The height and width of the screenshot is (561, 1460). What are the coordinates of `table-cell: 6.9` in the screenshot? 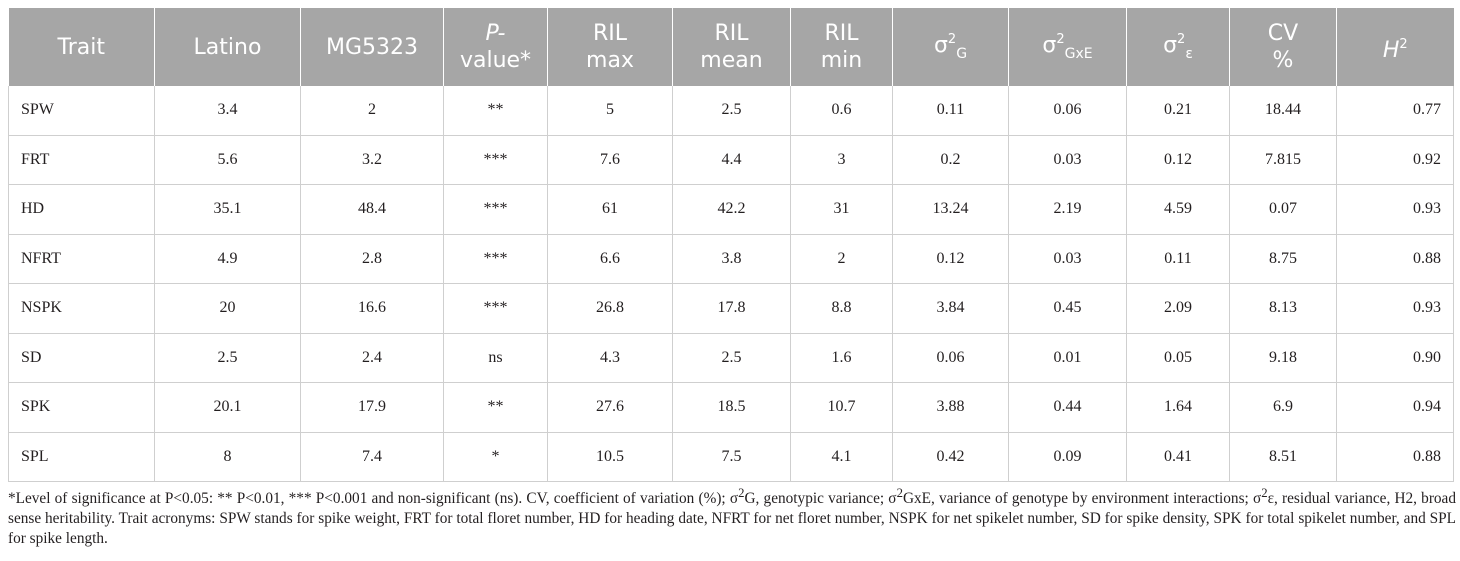 It's located at (1283, 407).